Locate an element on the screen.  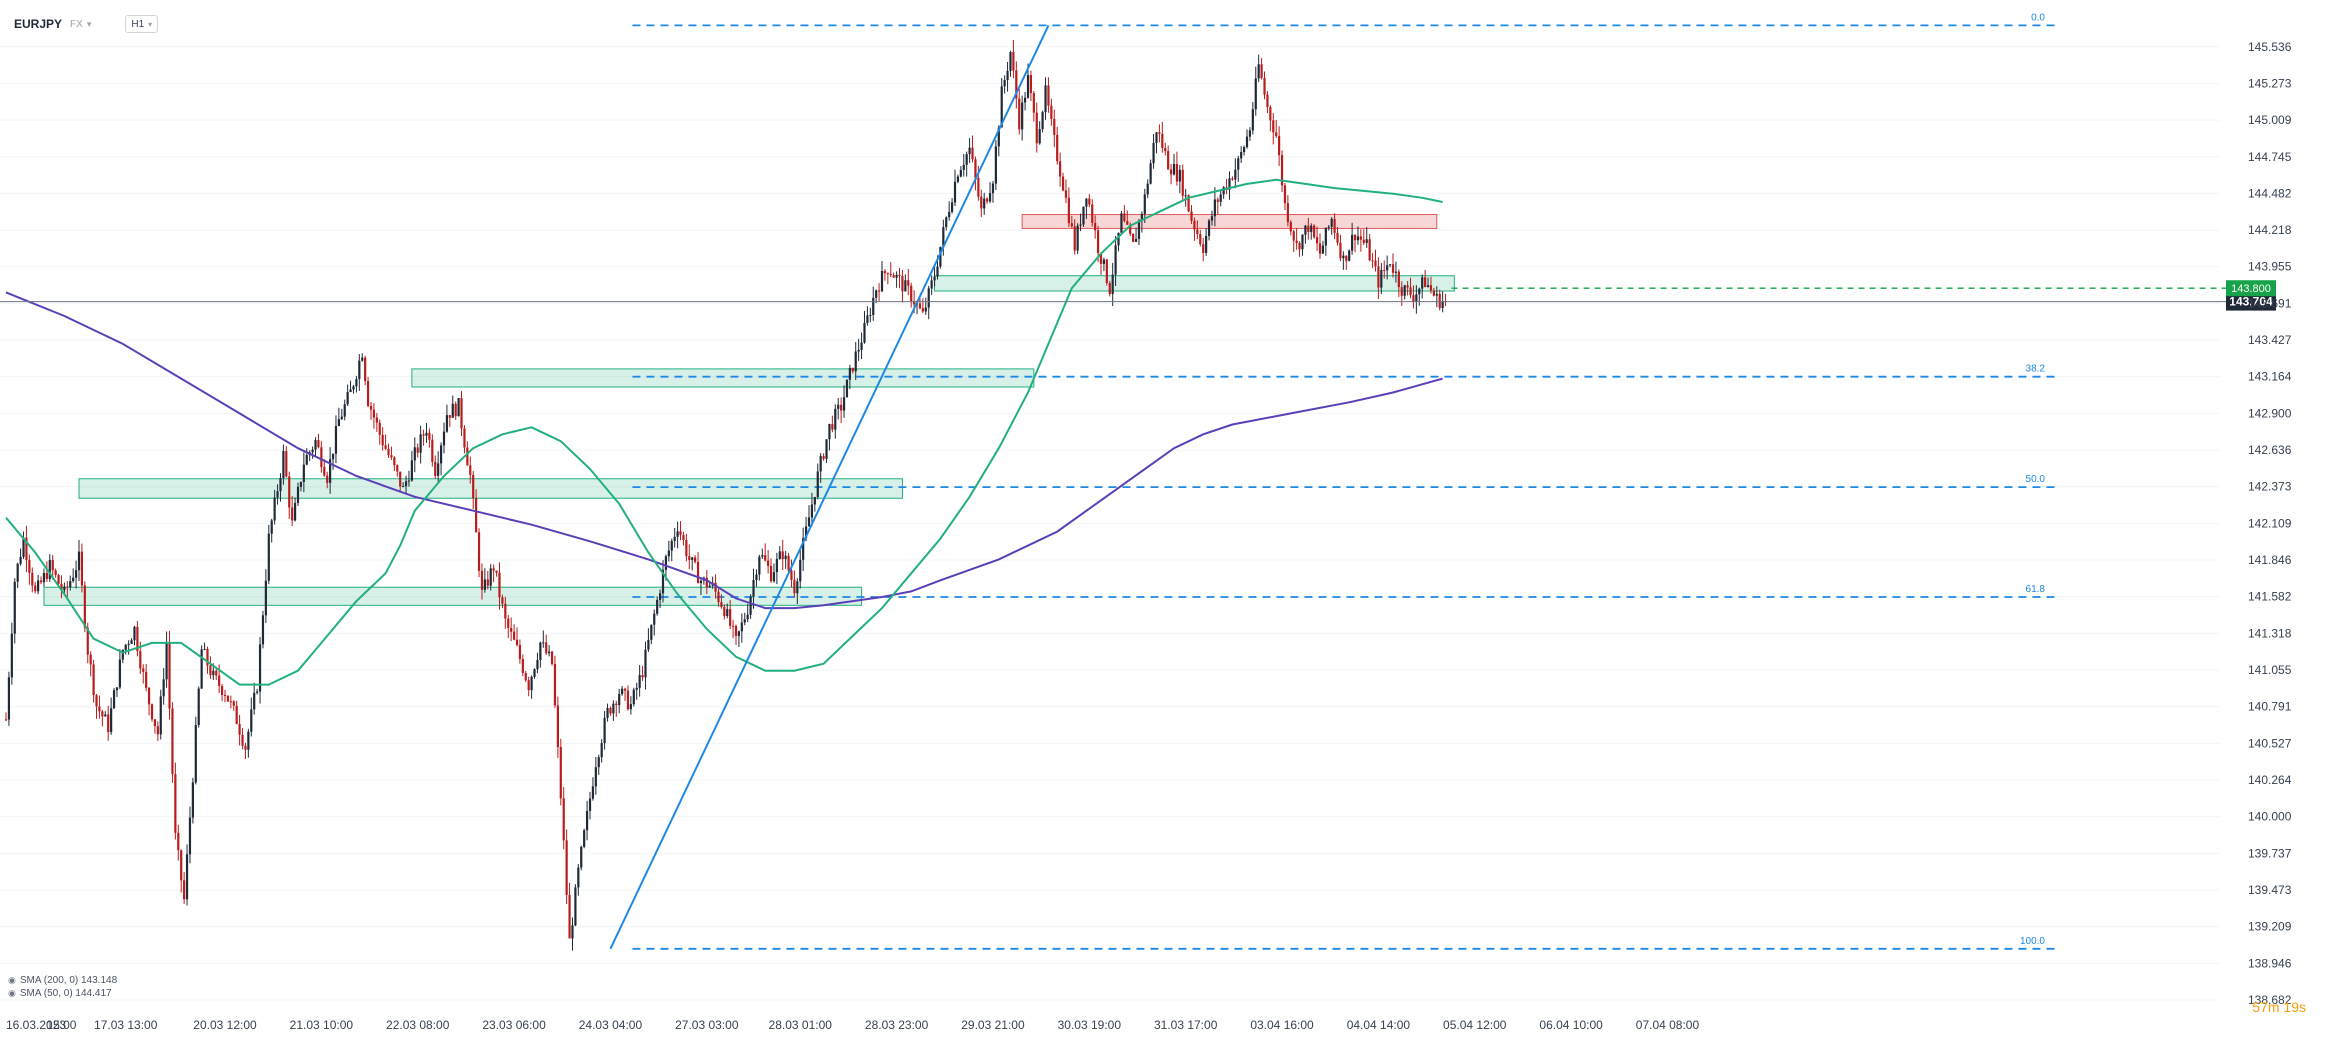
legend-sma50: ◉ SMA (50, 0) 144.417 is located at coordinates (60, 993).